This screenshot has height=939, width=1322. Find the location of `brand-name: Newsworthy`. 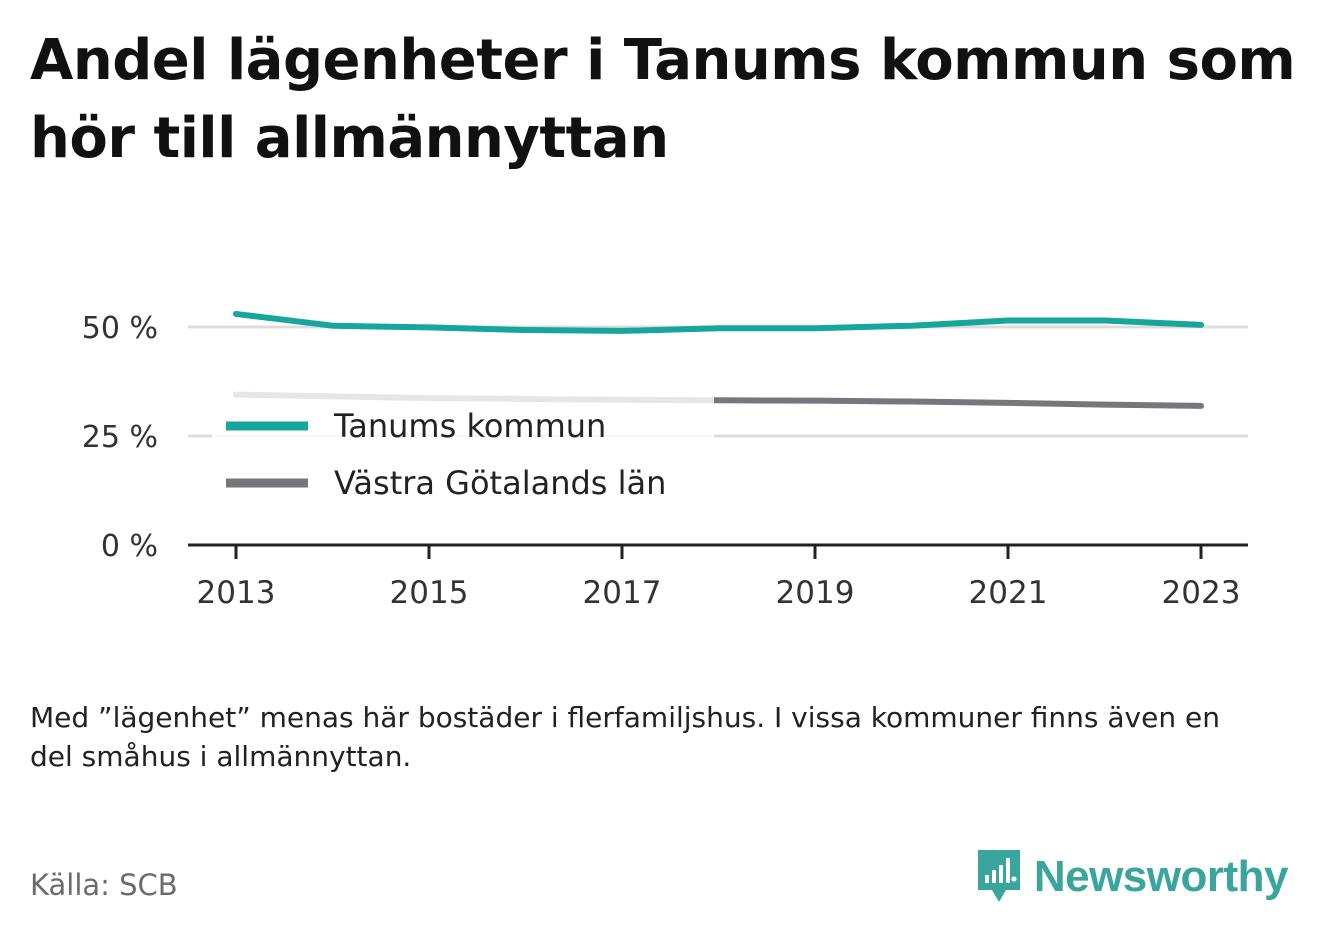

brand-name: Newsworthy is located at coordinates (1161, 876).